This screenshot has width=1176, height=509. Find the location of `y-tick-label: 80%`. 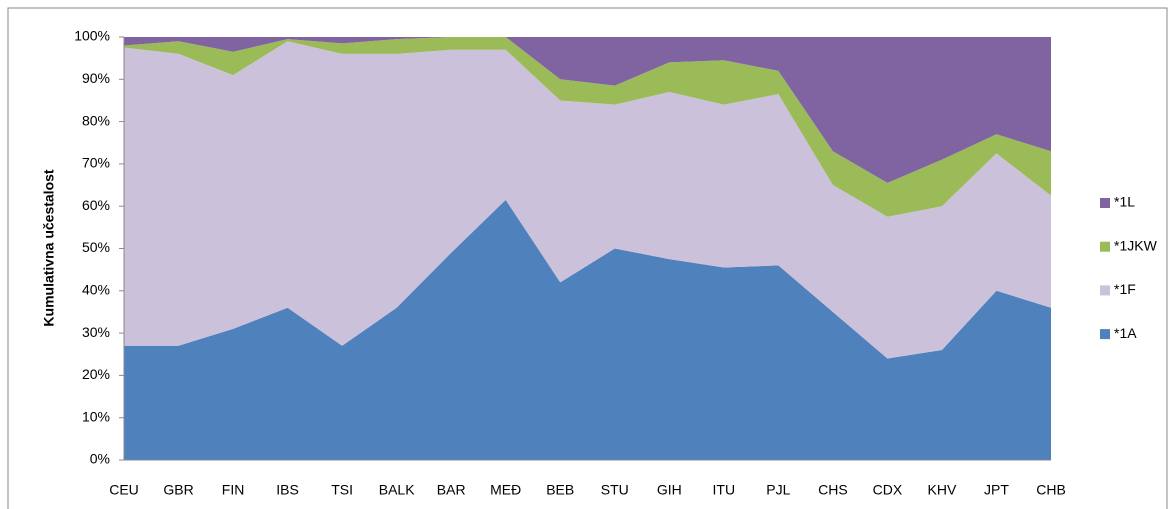

y-tick-label: 80% is located at coordinates (96, 120).